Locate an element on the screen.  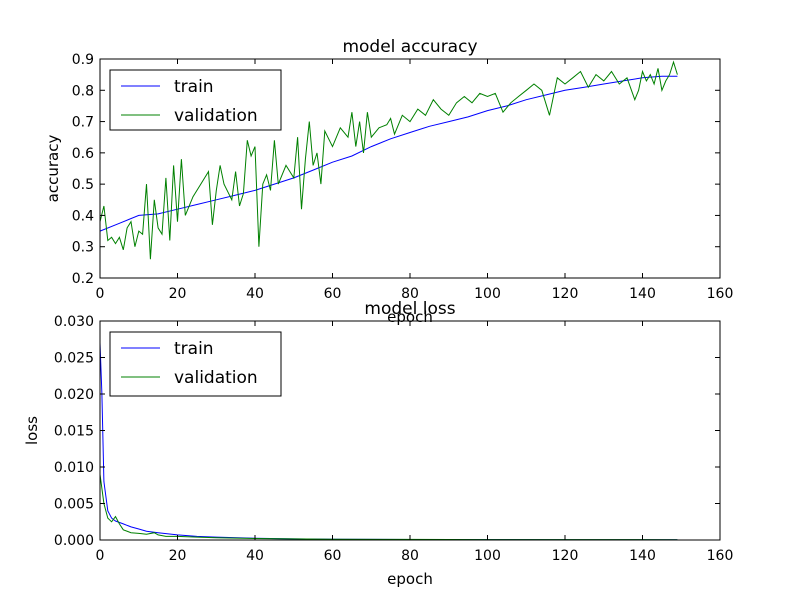
accuracy-y-tick-label: 0.8 is located at coordinates (83, 91).